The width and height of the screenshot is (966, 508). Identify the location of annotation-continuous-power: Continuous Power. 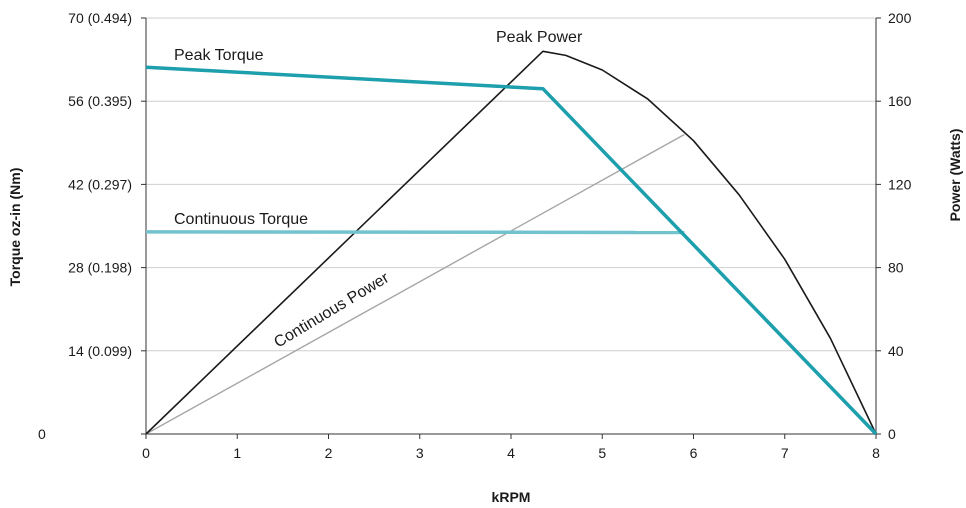
(331, 310).